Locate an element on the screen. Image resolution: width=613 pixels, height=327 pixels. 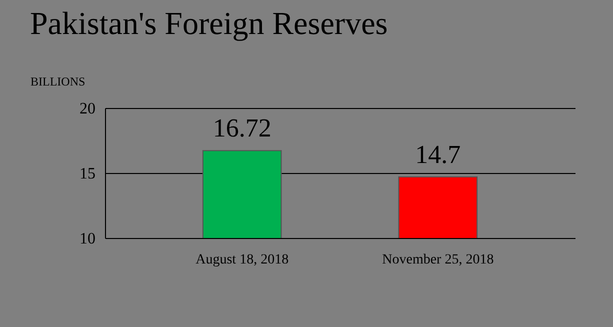
y-tick-label: 20 is located at coordinates (88, 109).